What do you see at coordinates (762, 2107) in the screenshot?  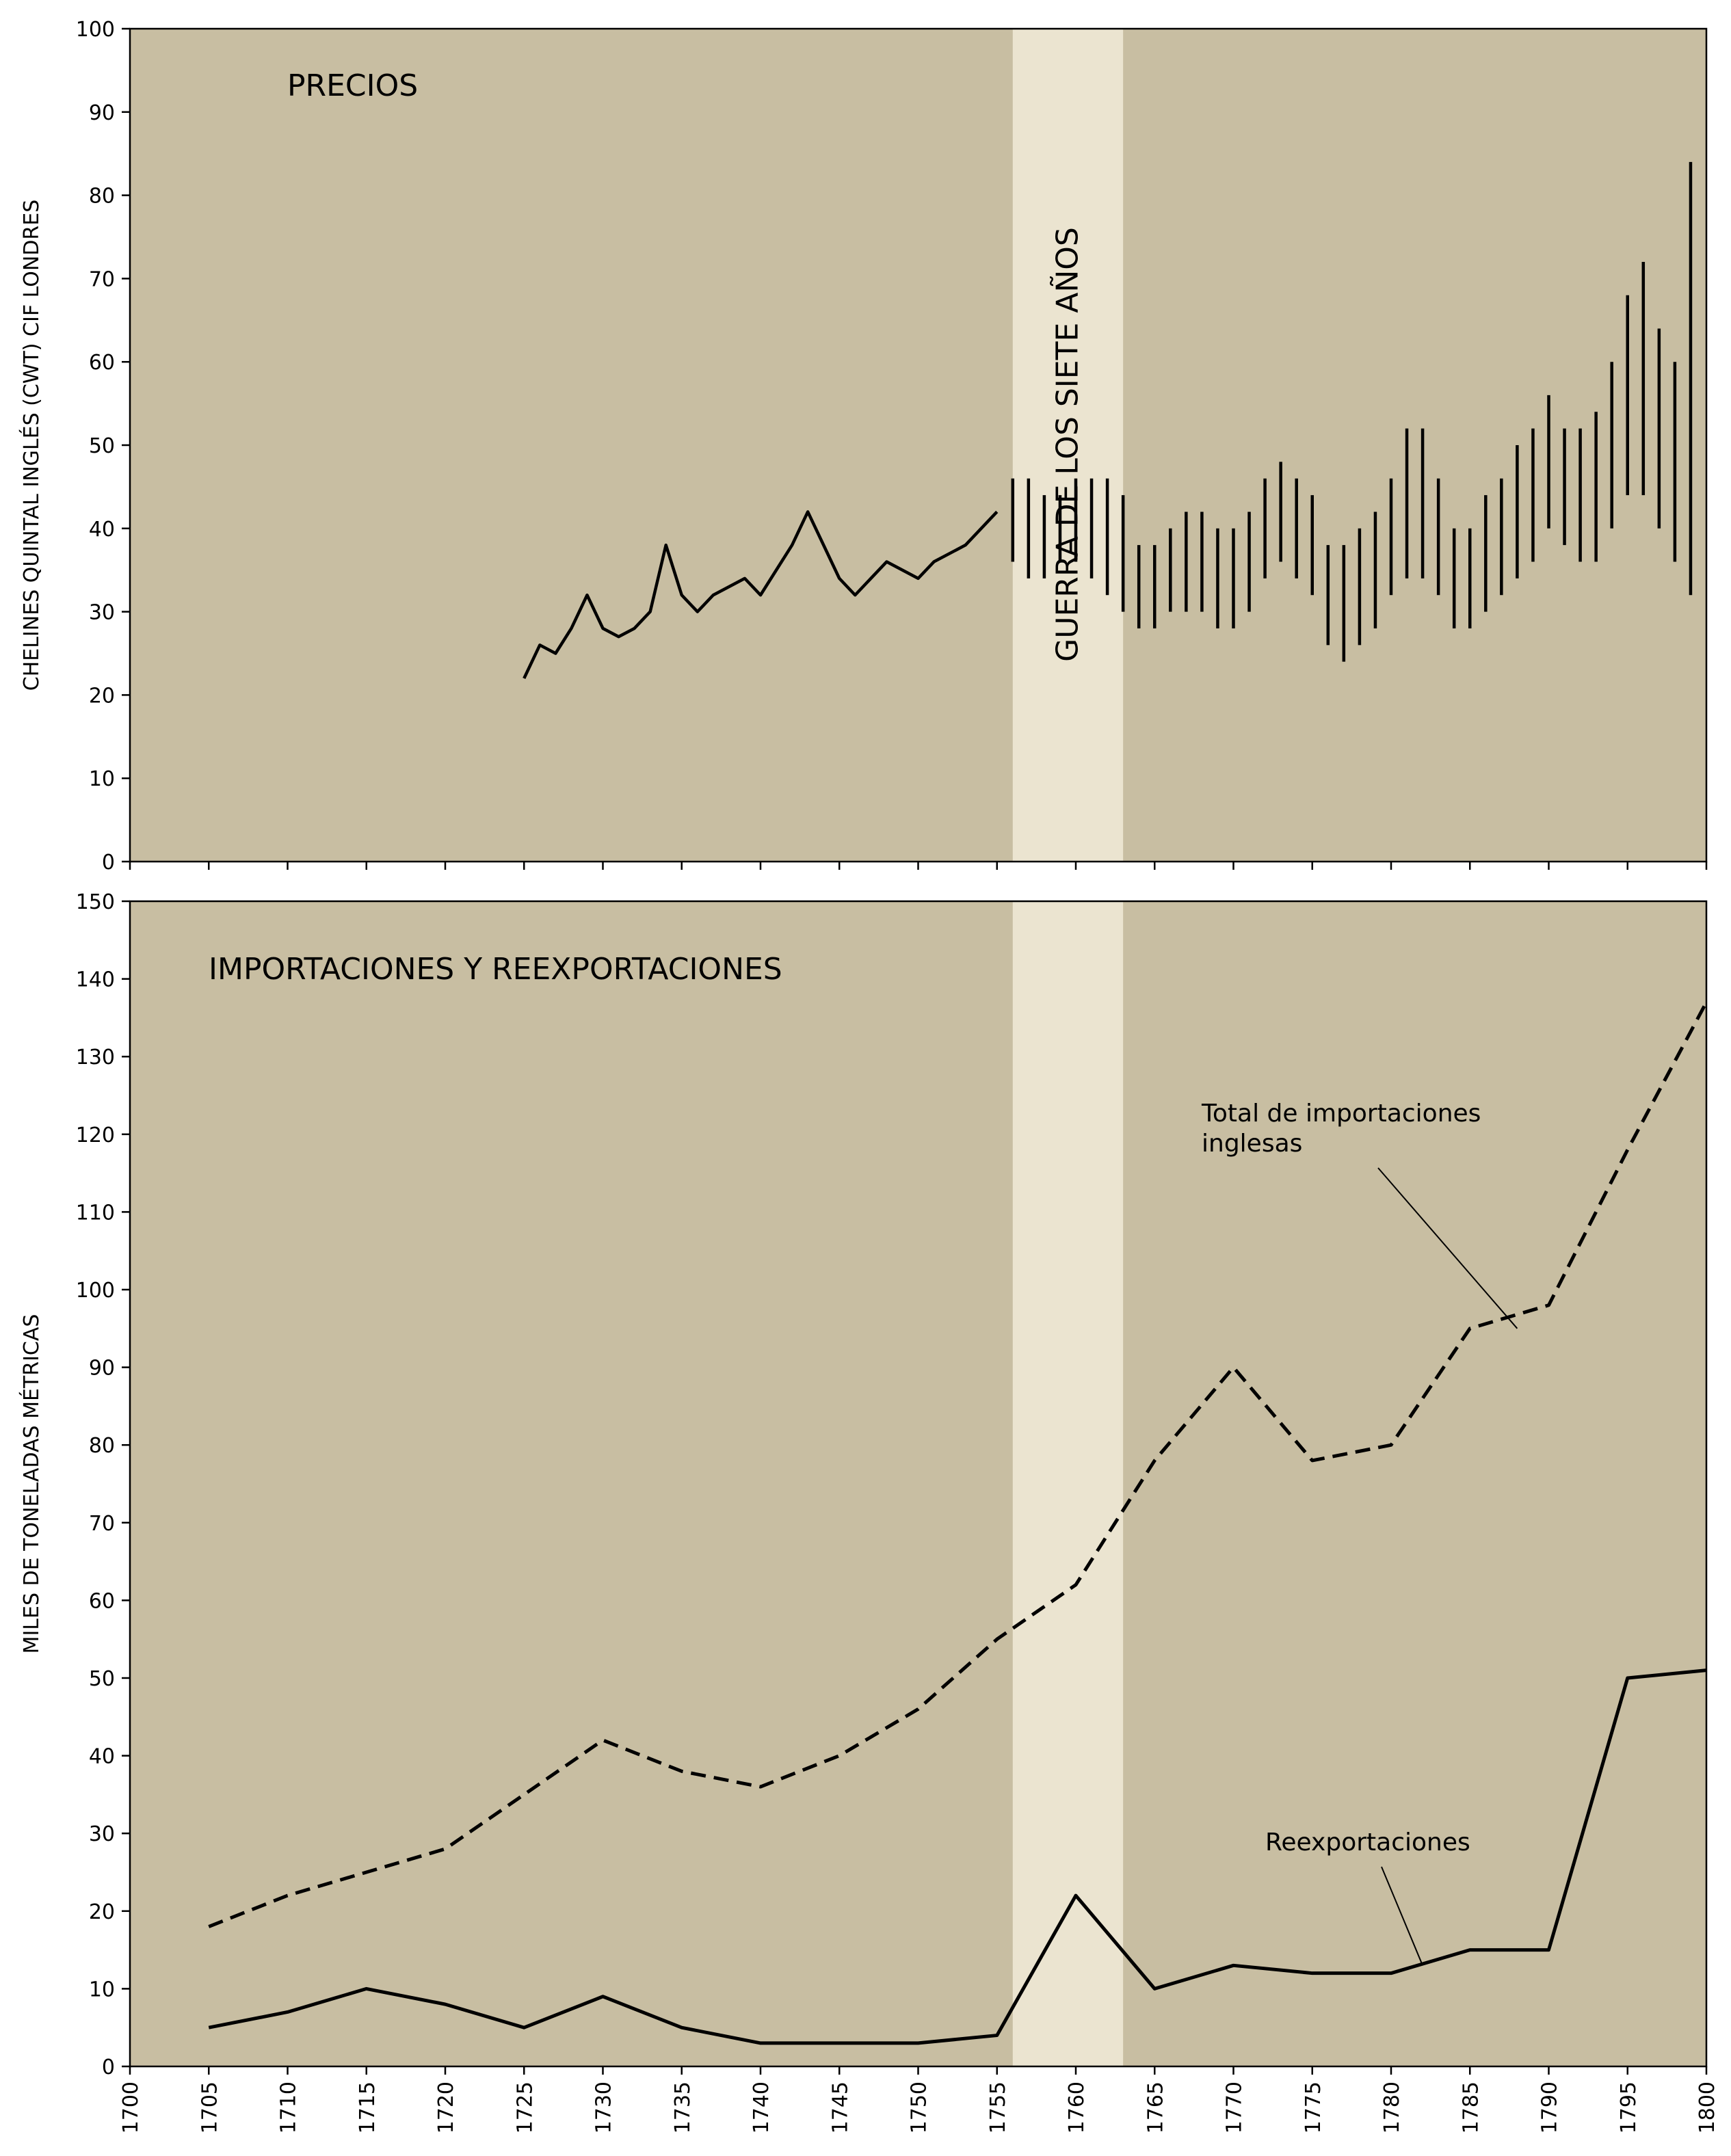 I see `x-tick-label: 1740` at bounding box center [762, 2107].